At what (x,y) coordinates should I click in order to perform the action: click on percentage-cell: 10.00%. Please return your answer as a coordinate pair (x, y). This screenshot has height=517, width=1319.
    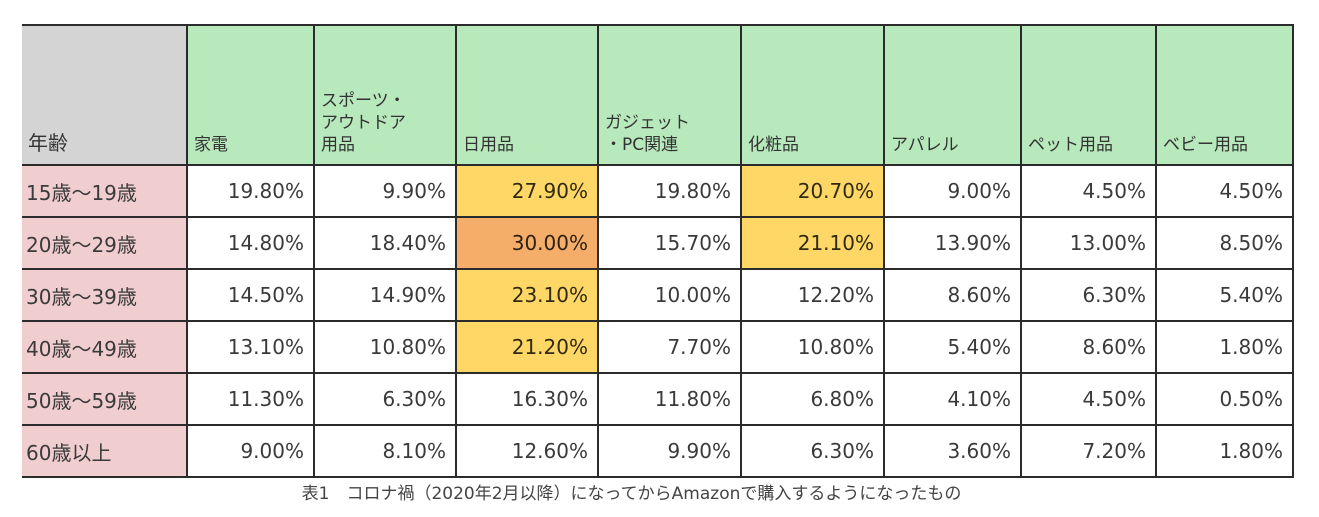
    Looking at the image, I should click on (669, 295).